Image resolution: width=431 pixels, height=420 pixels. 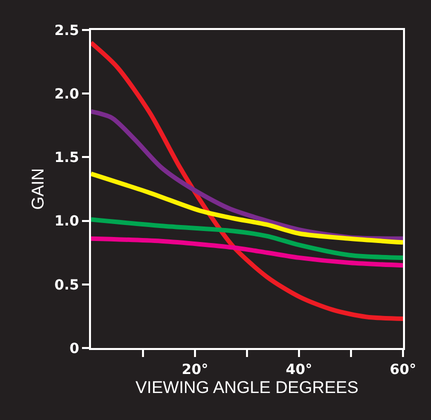 I want to click on y-tick-label: 1.0, so click(x=67, y=222).